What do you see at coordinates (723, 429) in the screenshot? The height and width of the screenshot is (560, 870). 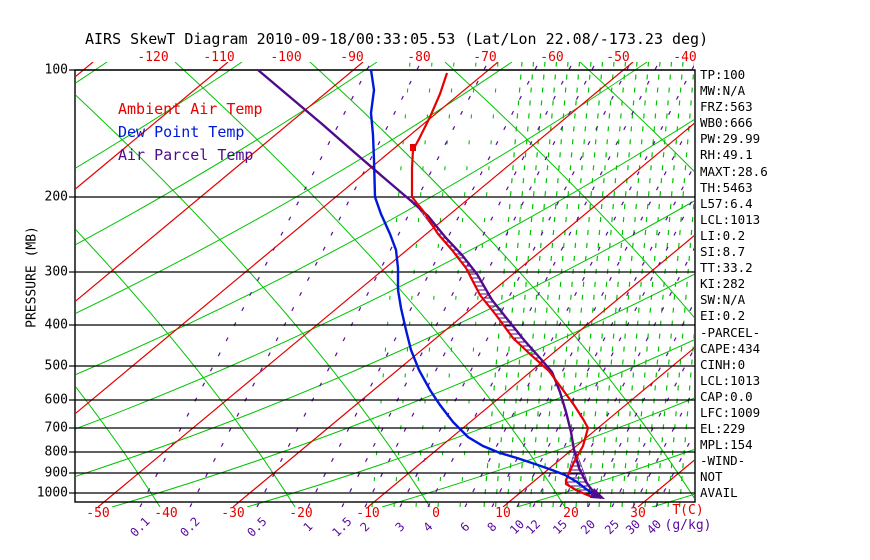 I see `stat-line: EL:229` at bounding box center [723, 429].